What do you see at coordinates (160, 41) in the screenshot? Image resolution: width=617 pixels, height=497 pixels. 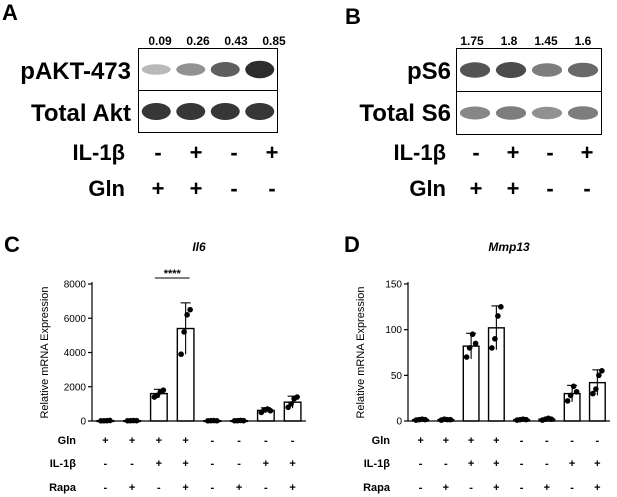 I see `blot-a-quant-1: 0.09` at bounding box center [160, 41].